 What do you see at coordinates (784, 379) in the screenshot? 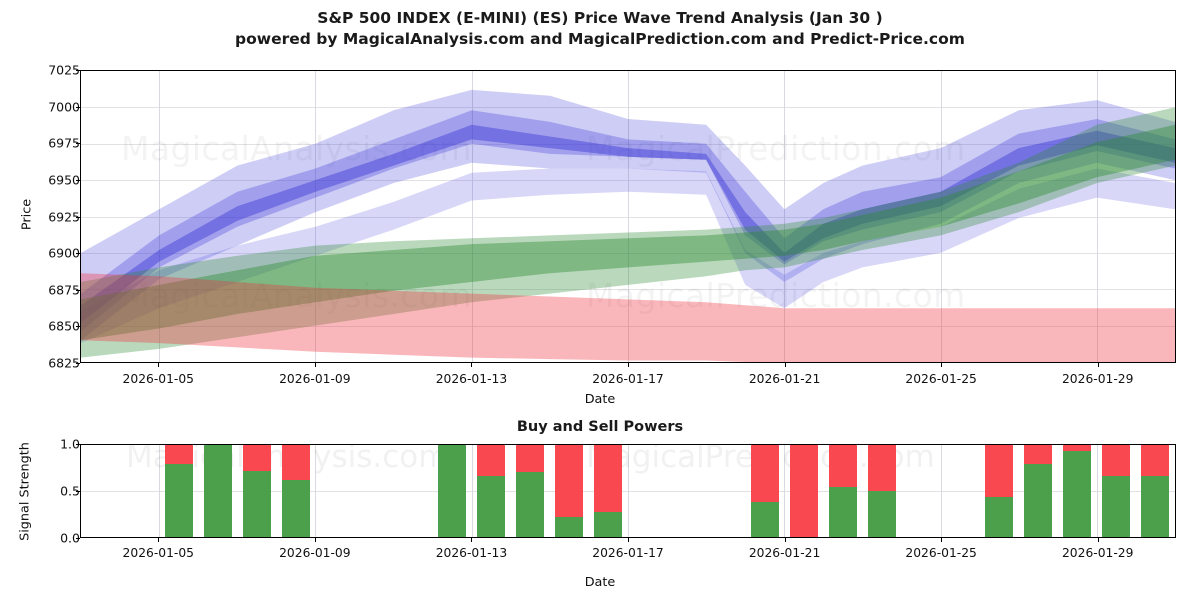
I see `price-x-tick-label: 2026-01-21` at bounding box center [784, 379].